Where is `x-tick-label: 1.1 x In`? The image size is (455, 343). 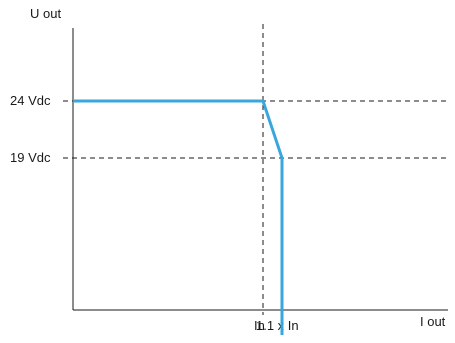 x-tick-label: 1.1 x In is located at coordinates (277, 325).